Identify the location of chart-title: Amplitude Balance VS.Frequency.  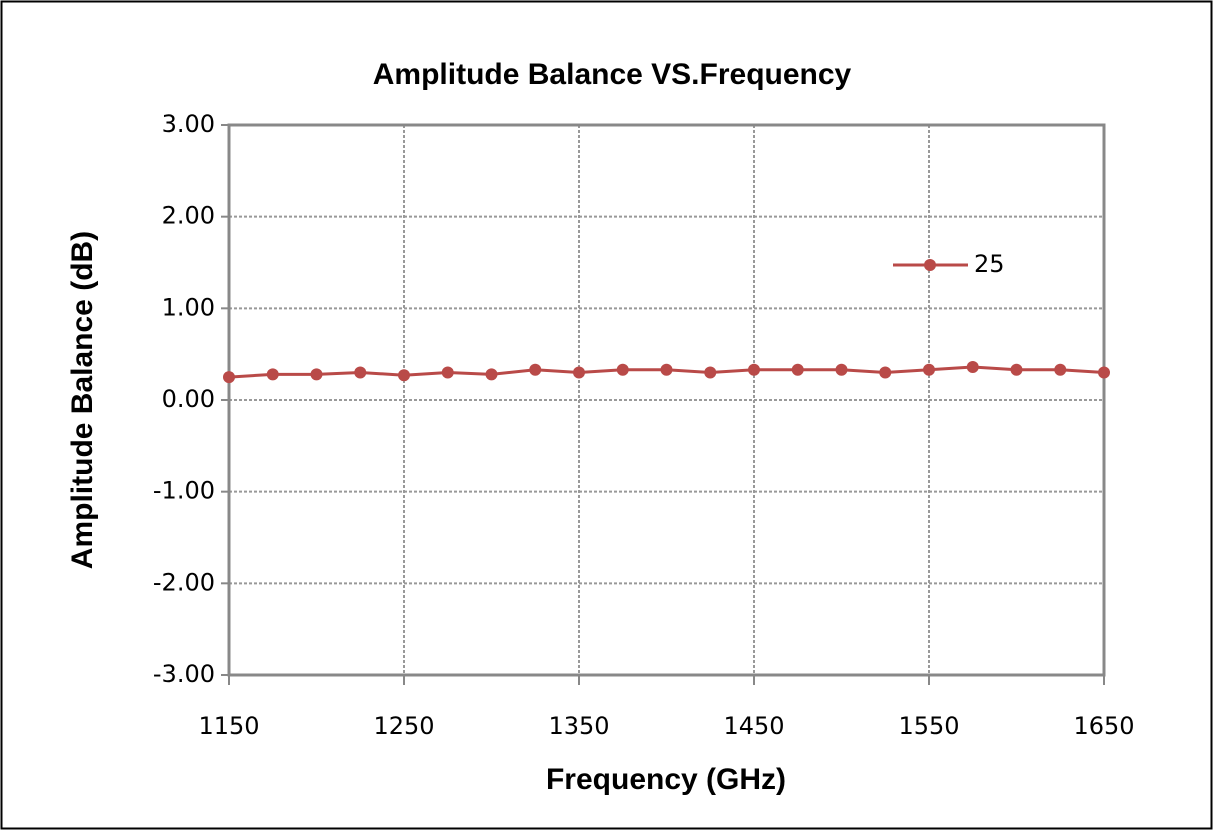
(612, 74).